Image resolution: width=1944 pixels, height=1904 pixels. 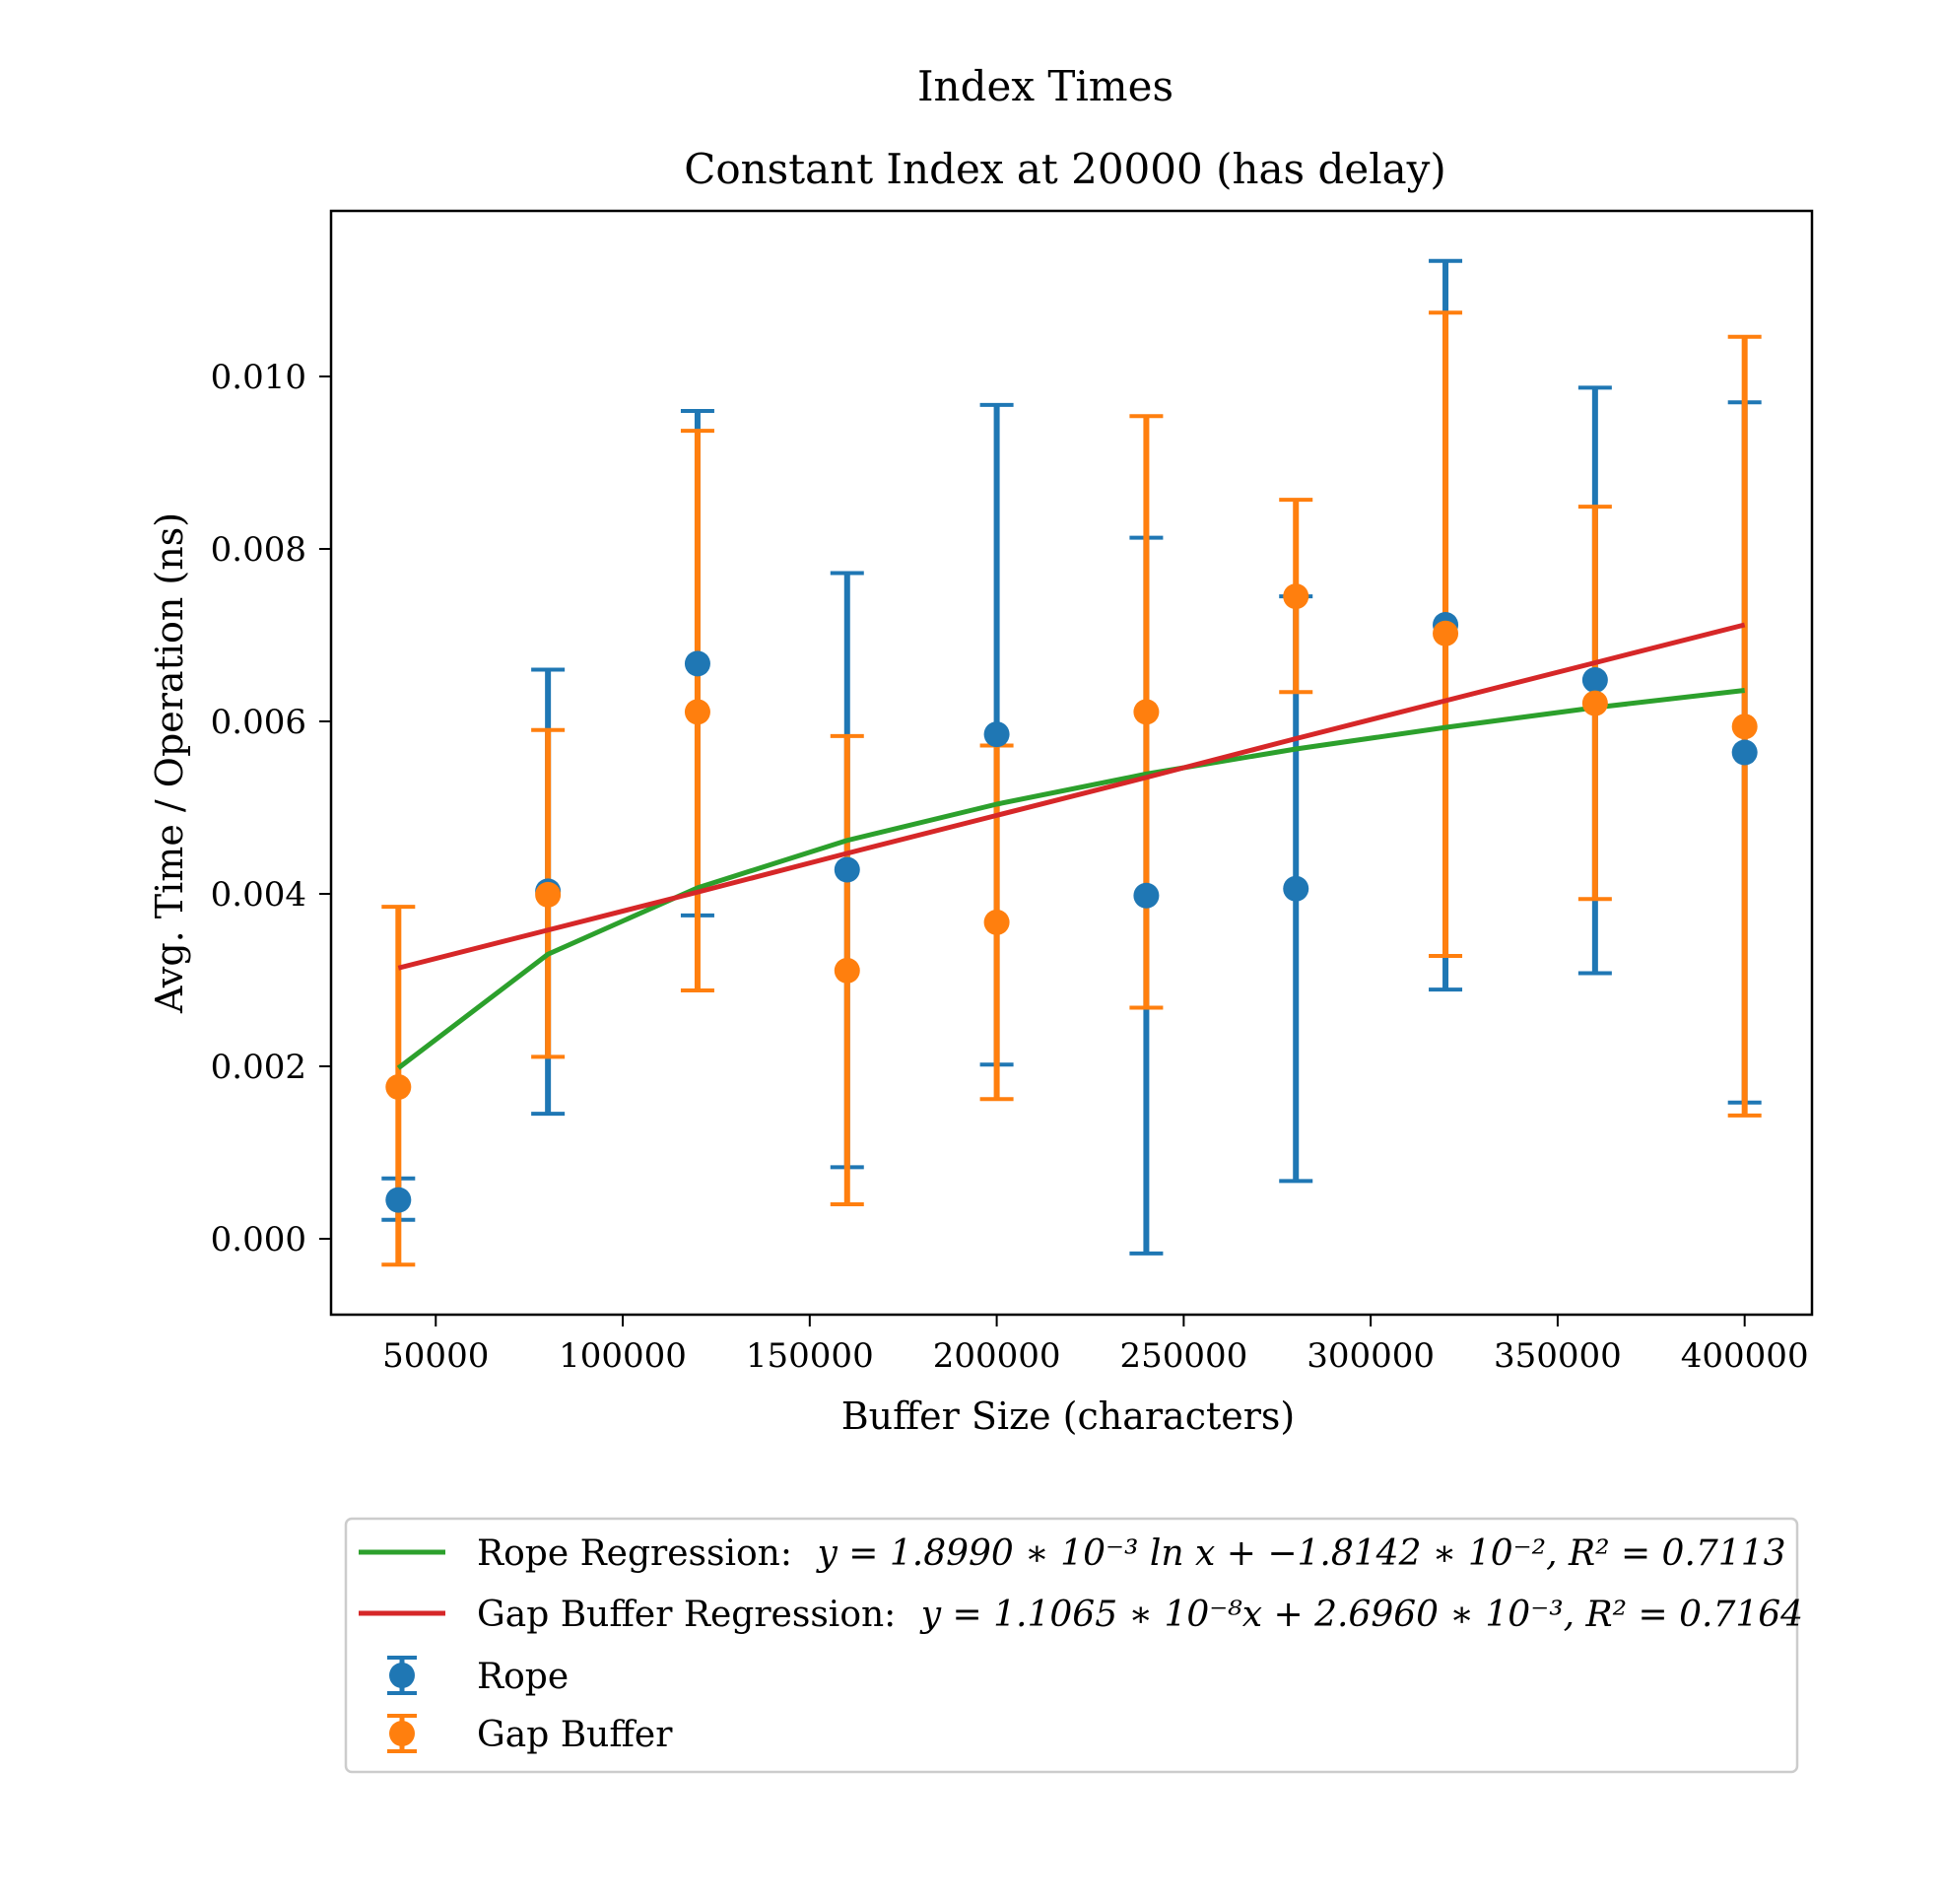 What do you see at coordinates (523, 1677) in the screenshot?
I see `legend-label-rope: Rope` at bounding box center [523, 1677].